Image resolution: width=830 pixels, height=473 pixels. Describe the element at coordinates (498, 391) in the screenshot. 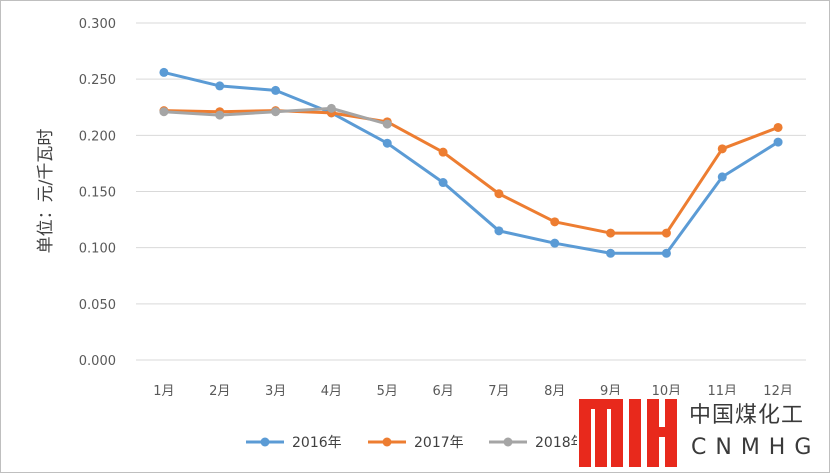

I see `x-tick-label: 7月` at that location.